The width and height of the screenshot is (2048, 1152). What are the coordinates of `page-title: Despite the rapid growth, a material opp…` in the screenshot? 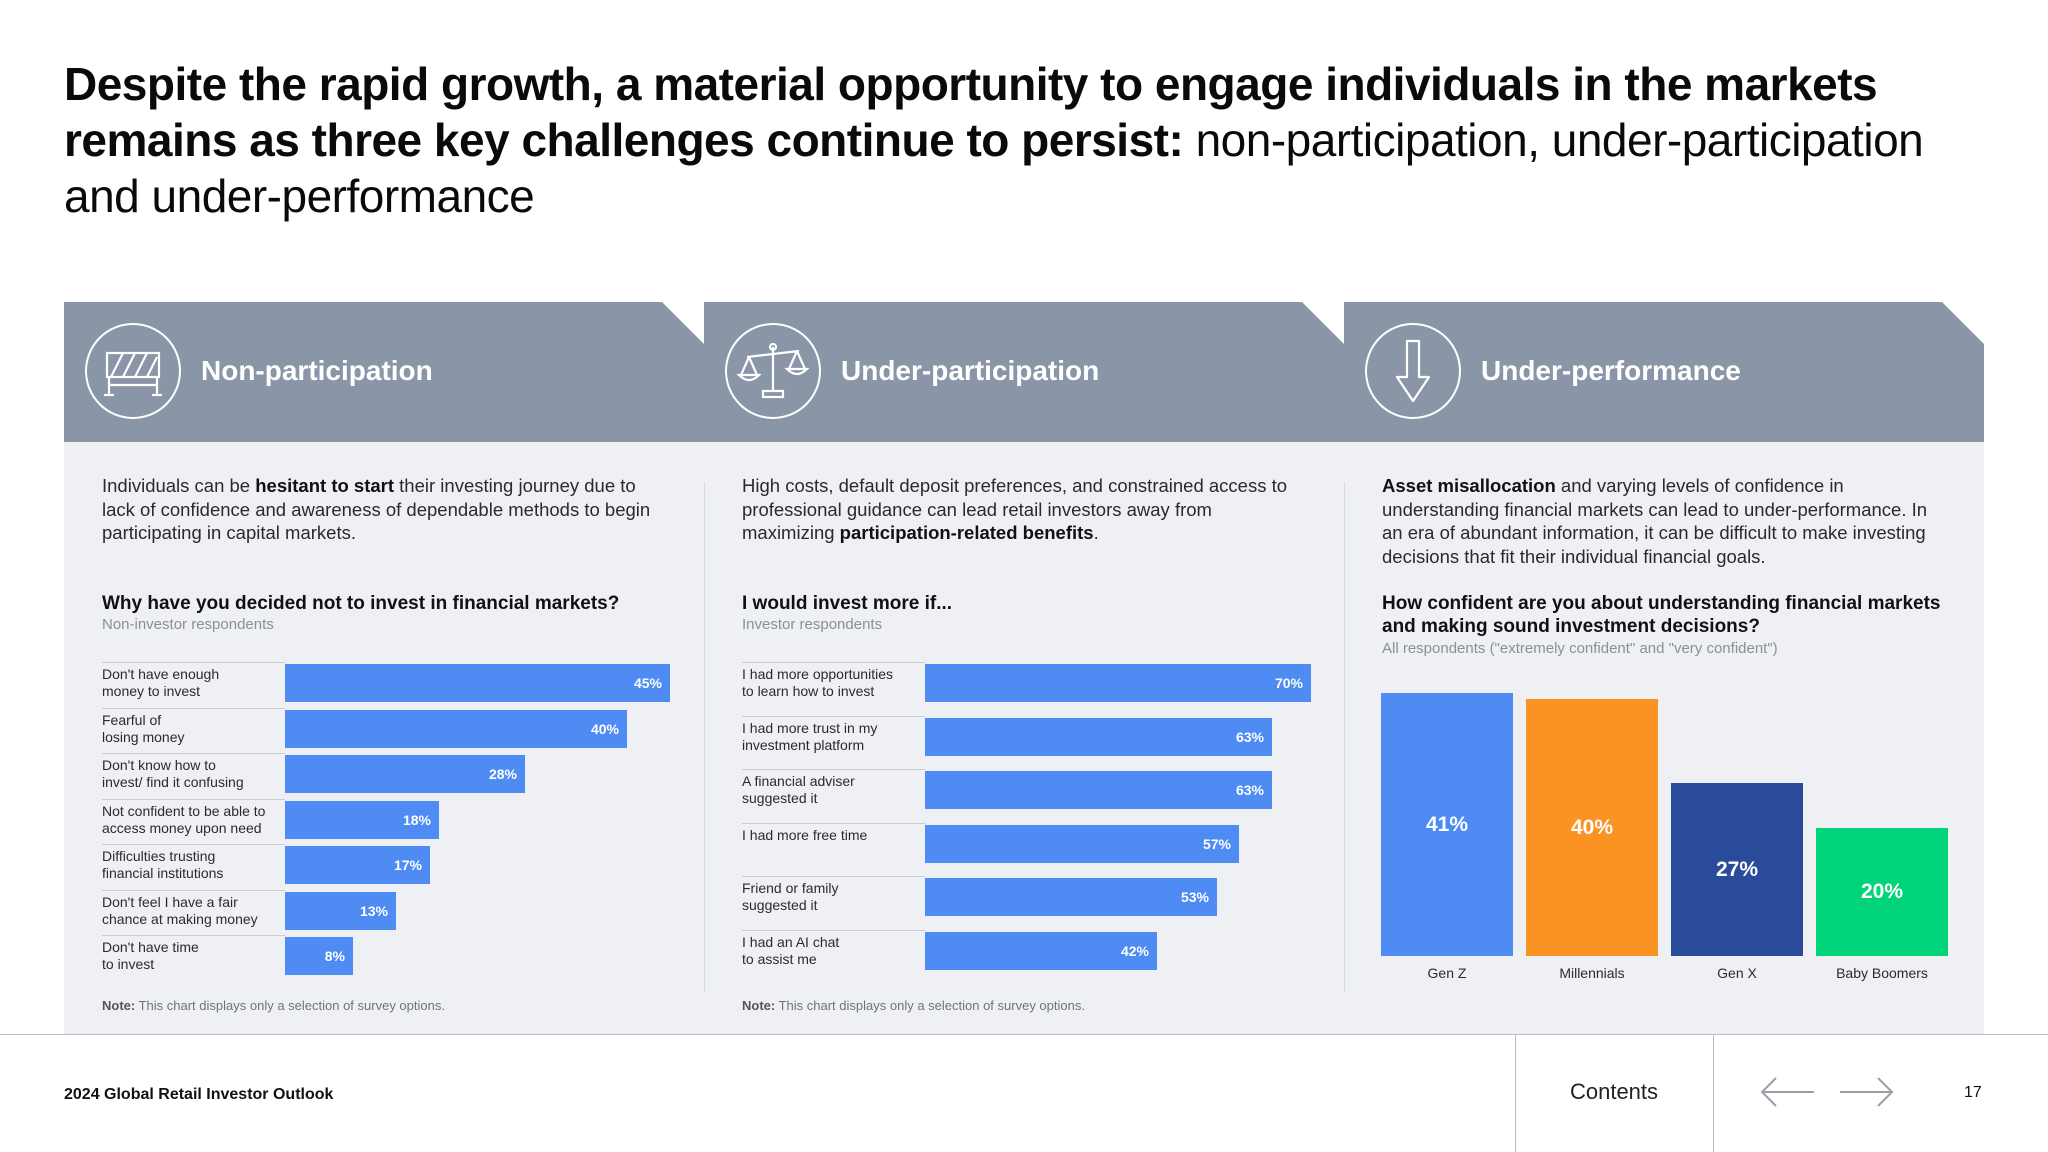 It's located at (994, 140).